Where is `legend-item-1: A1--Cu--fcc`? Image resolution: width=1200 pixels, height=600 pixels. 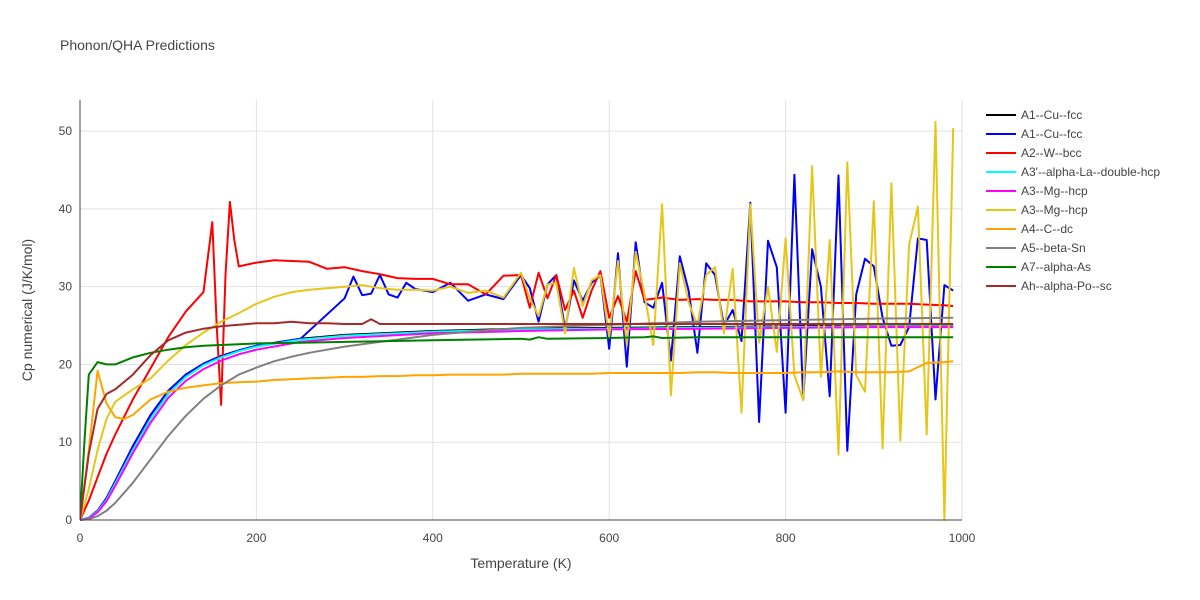
legend-item-1: A1--Cu--fcc is located at coordinates (1034, 134).